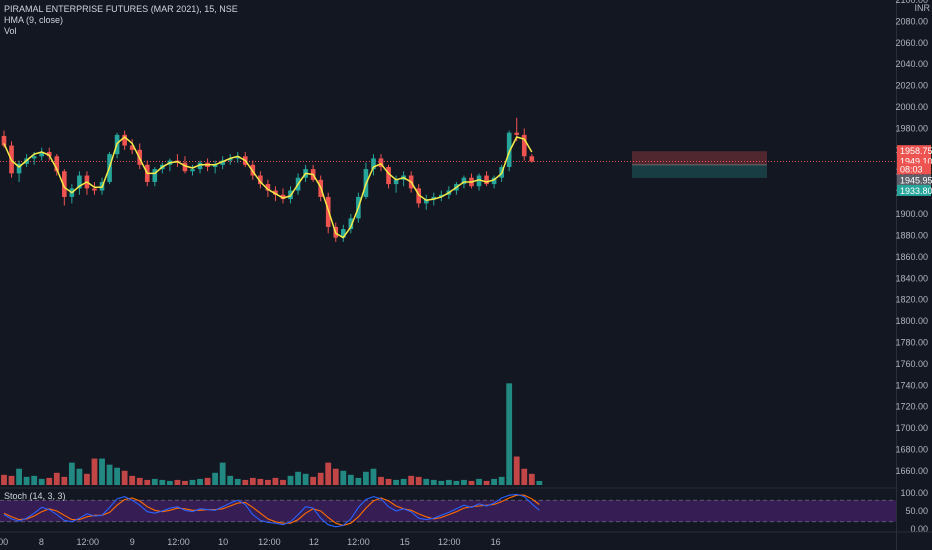 The width and height of the screenshot is (932, 550). Describe the element at coordinates (911, 107) in the screenshot. I see `price-tick-label: 2000.00` at that location.